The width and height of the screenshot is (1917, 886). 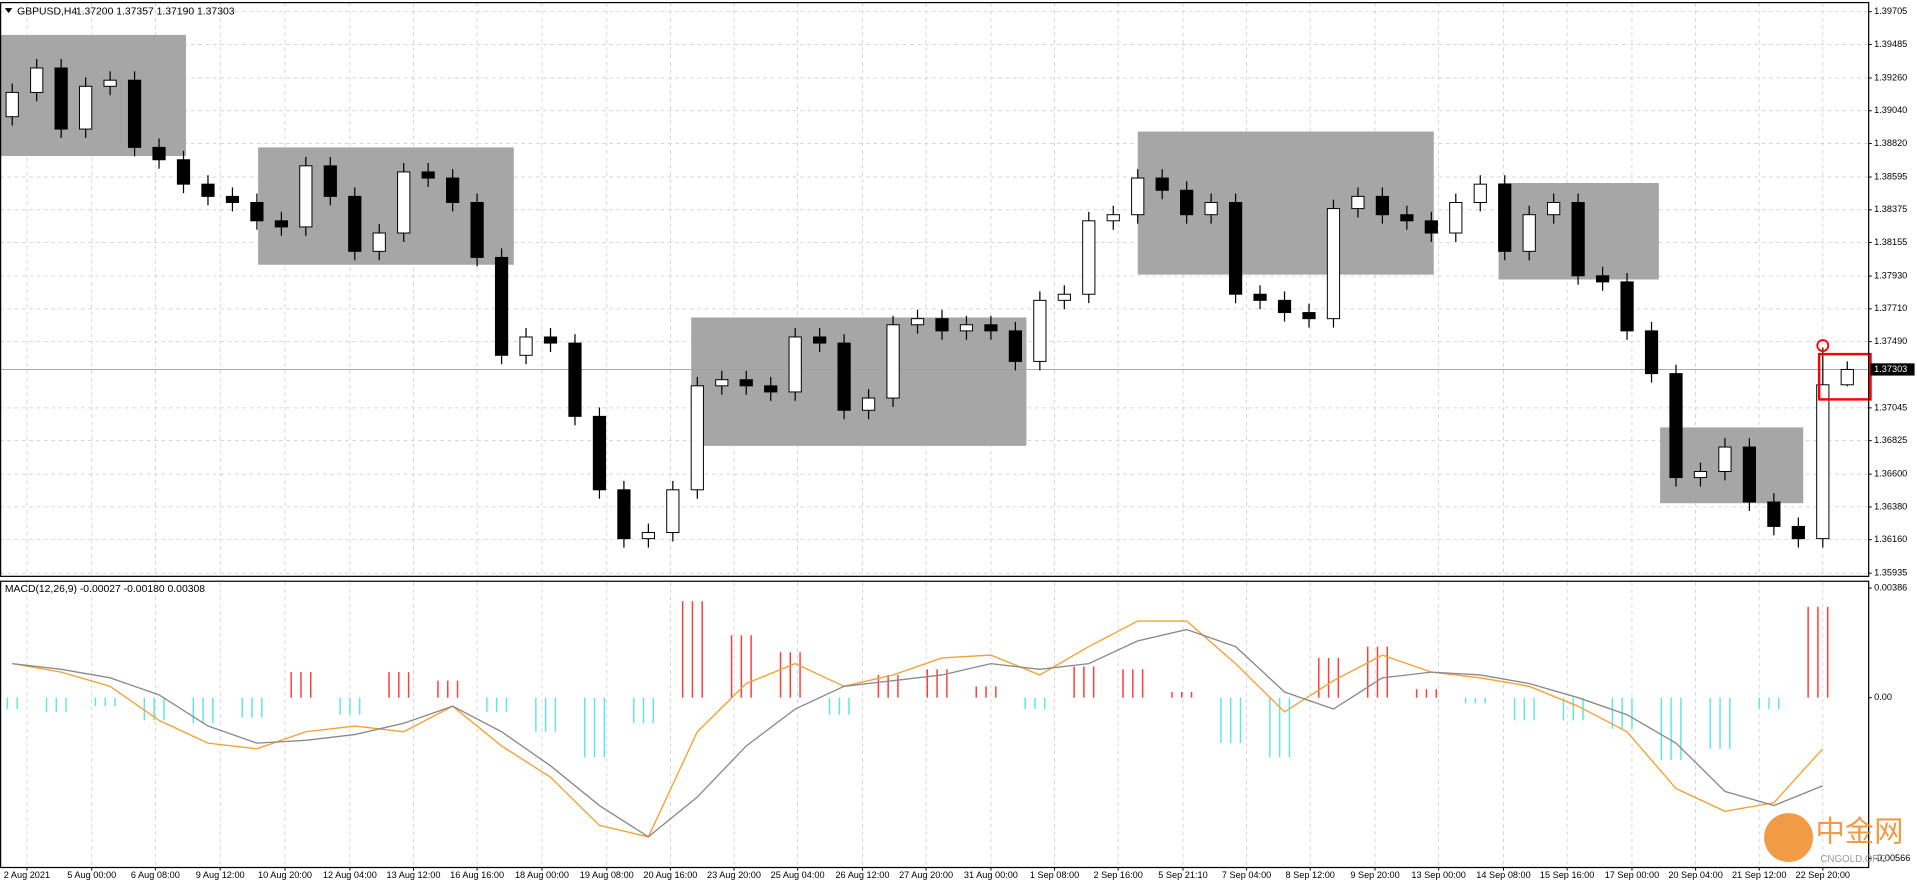 I want to click on y-tick-label: 1.37045, so click(x=1890, y=407).